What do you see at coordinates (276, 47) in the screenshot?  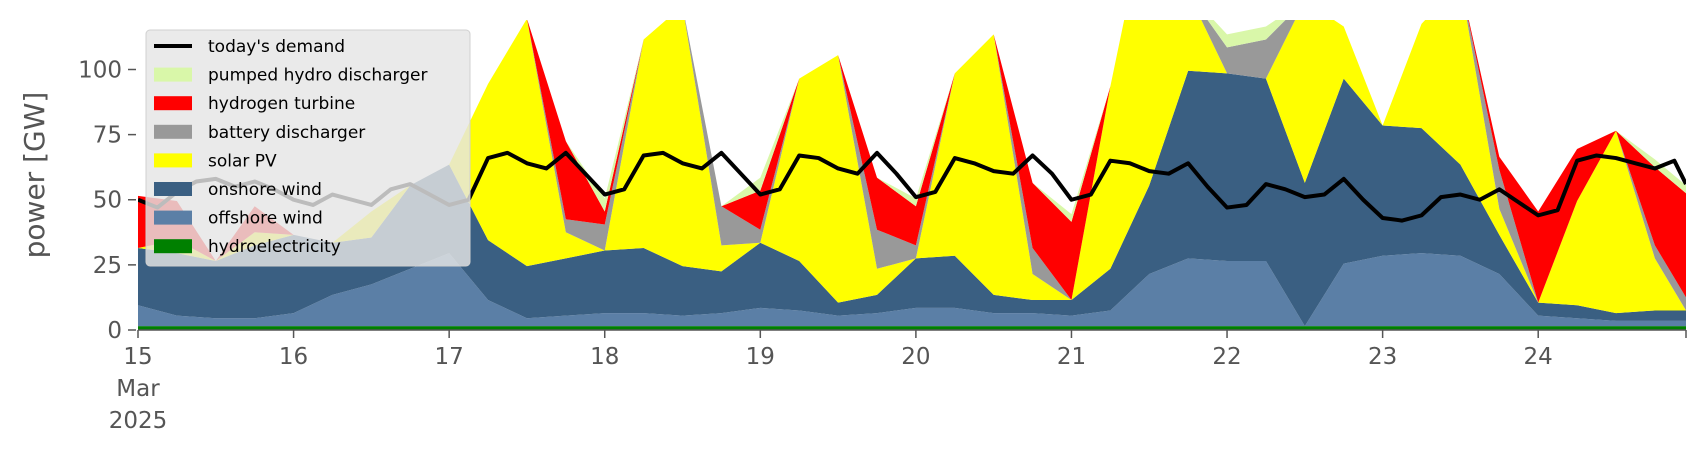 I see `legend-label-today-s-demand: today's demand` at bounding box center [276, 47].